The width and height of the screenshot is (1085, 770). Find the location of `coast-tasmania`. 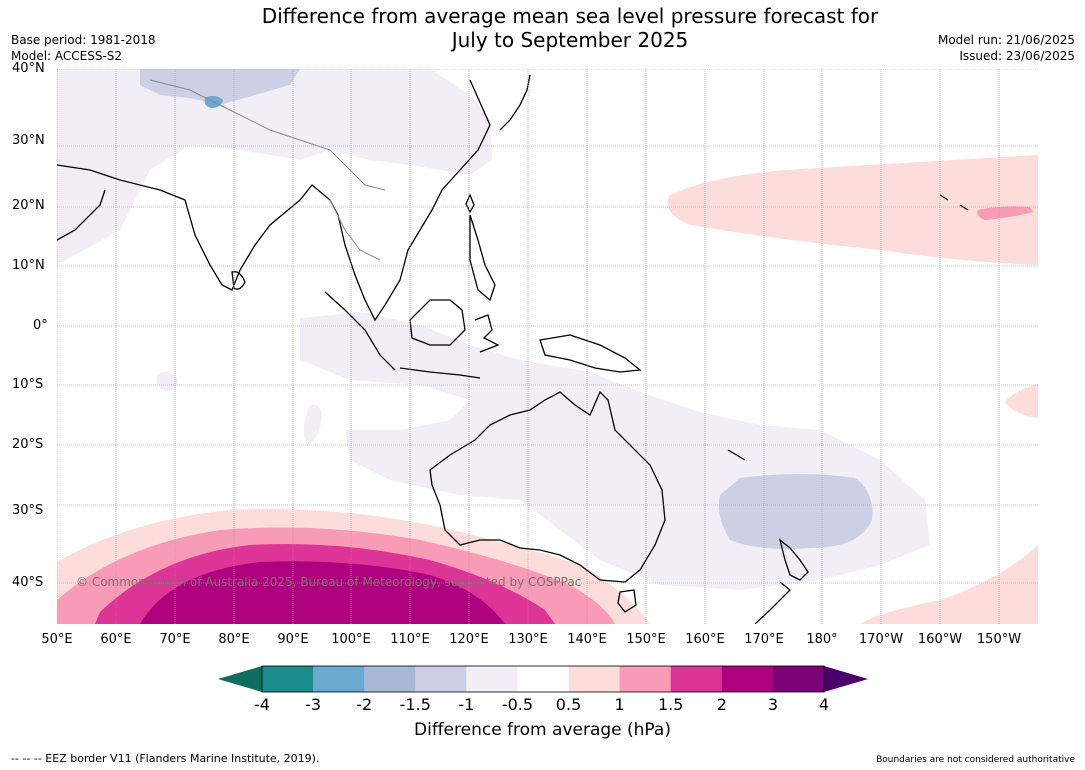

coast-tasmania is located at coordinates (627, 601).